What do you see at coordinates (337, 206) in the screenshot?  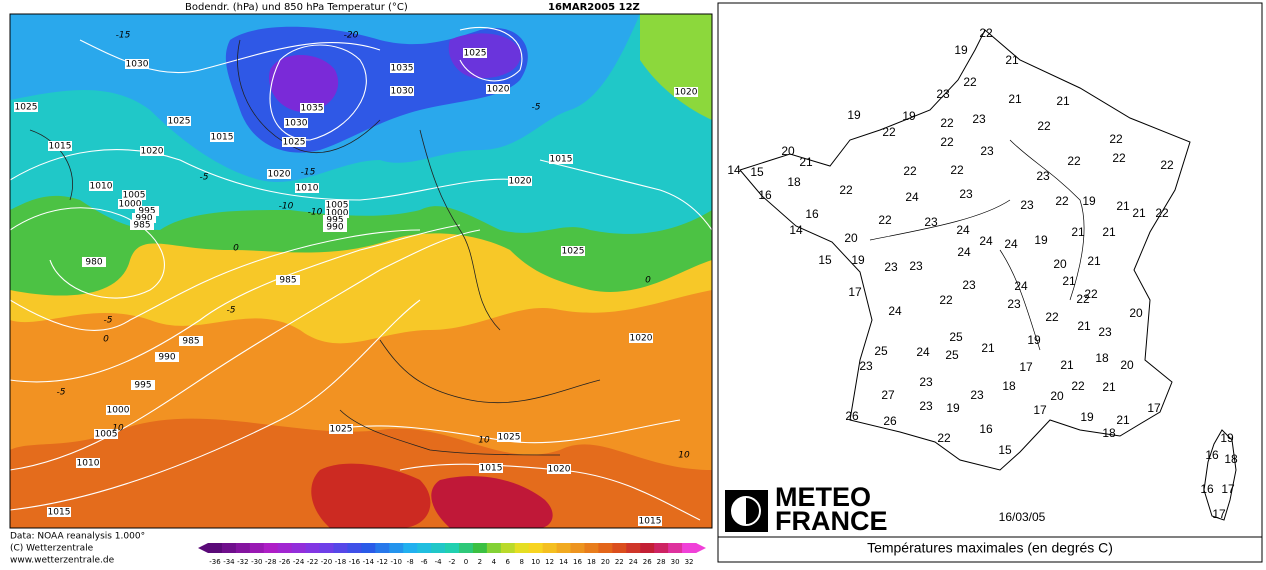 I see `isobar-label: 1005` at bounding box center [337, 206].